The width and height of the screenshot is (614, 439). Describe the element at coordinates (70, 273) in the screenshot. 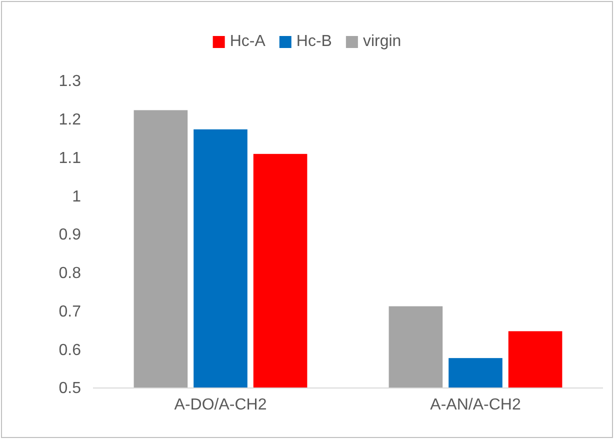

I see `y-tick-label: 0.8` at that location.